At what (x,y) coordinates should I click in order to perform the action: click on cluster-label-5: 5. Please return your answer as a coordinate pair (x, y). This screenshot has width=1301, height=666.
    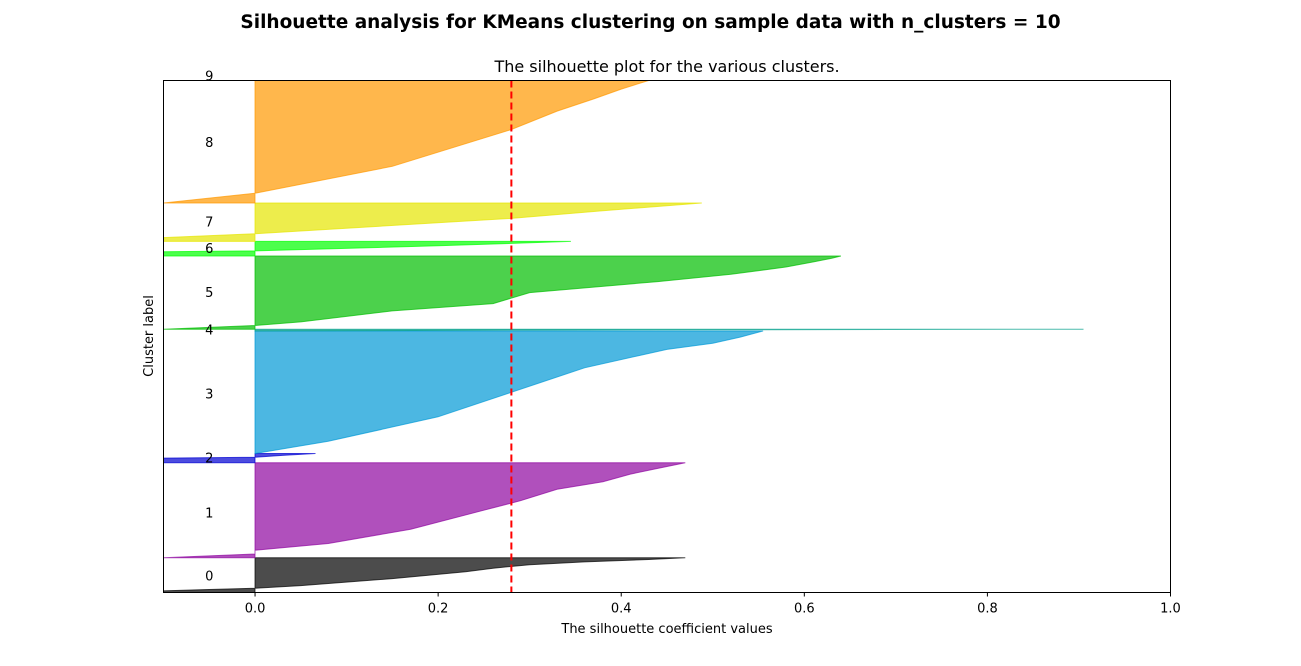
    Looking at the image, I should click on (209, 293).